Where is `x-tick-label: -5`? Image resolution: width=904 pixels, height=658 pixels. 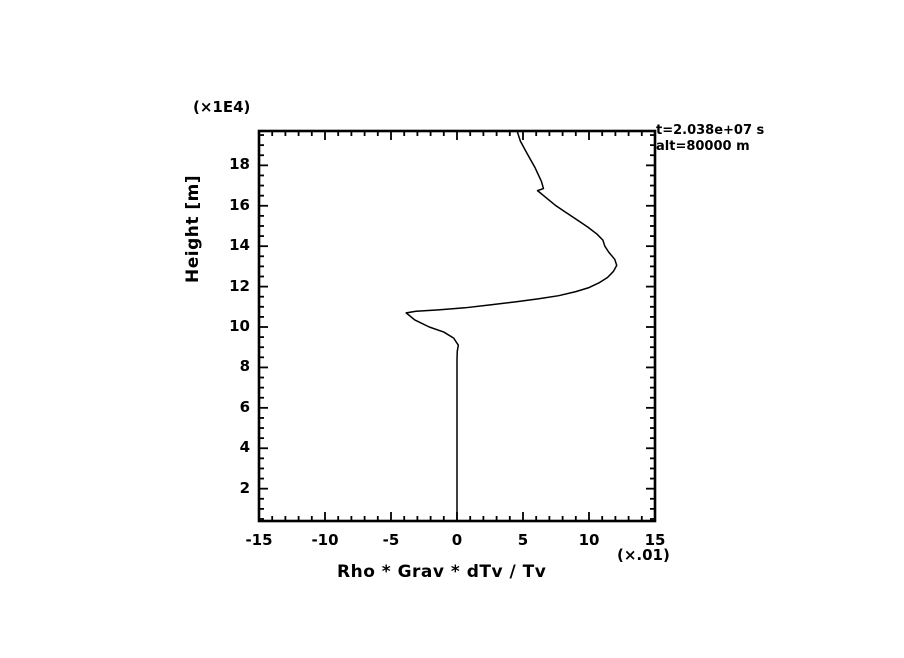 x-tick-label: -5 is located at coordinates (391, 540).